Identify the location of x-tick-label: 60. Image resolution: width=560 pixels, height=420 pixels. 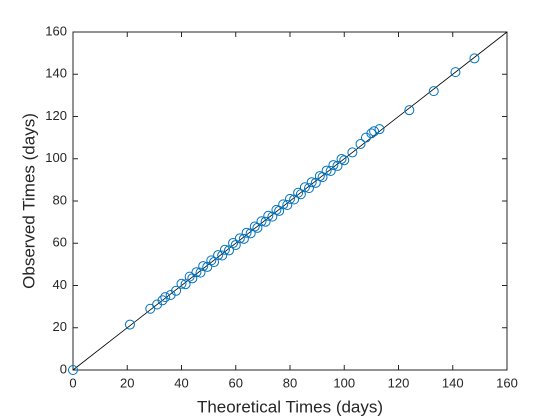
(236, 382).